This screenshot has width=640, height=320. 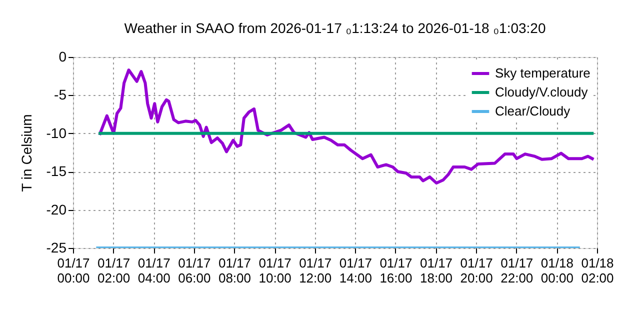 I want to click on x-tick-label: 01/17 14:00, so click(x=355, y=271).